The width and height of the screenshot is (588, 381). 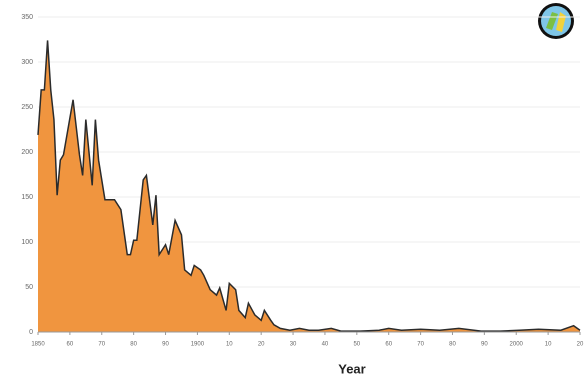 I want to click on y-tick-label: 200, so click(x=27, y=152).